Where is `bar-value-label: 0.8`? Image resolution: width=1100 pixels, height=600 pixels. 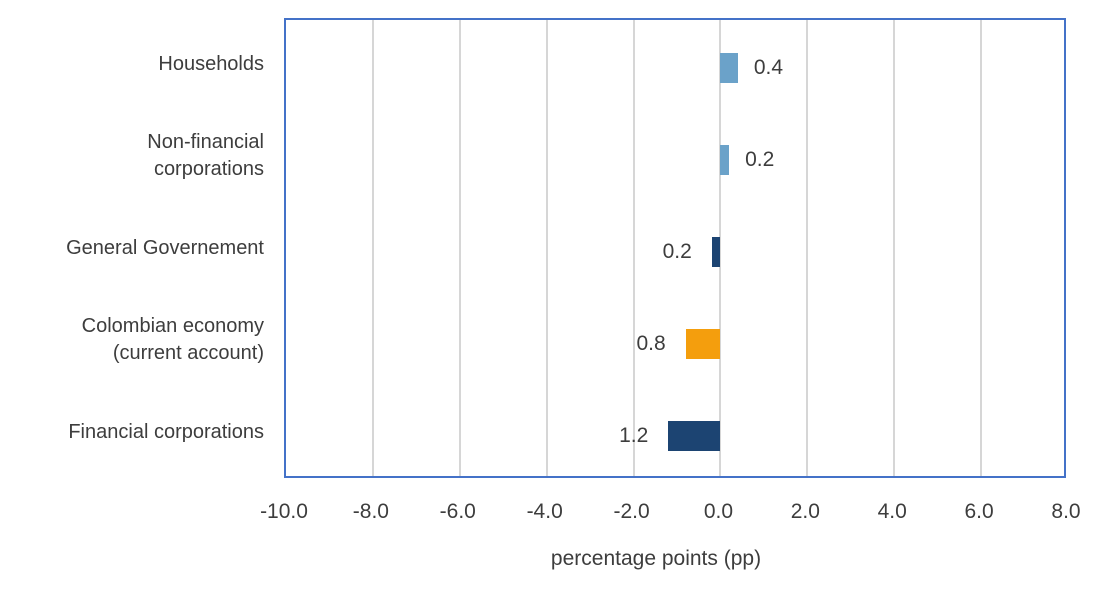 bar-value-label: 0.8 is located at coordinates (651, 343).